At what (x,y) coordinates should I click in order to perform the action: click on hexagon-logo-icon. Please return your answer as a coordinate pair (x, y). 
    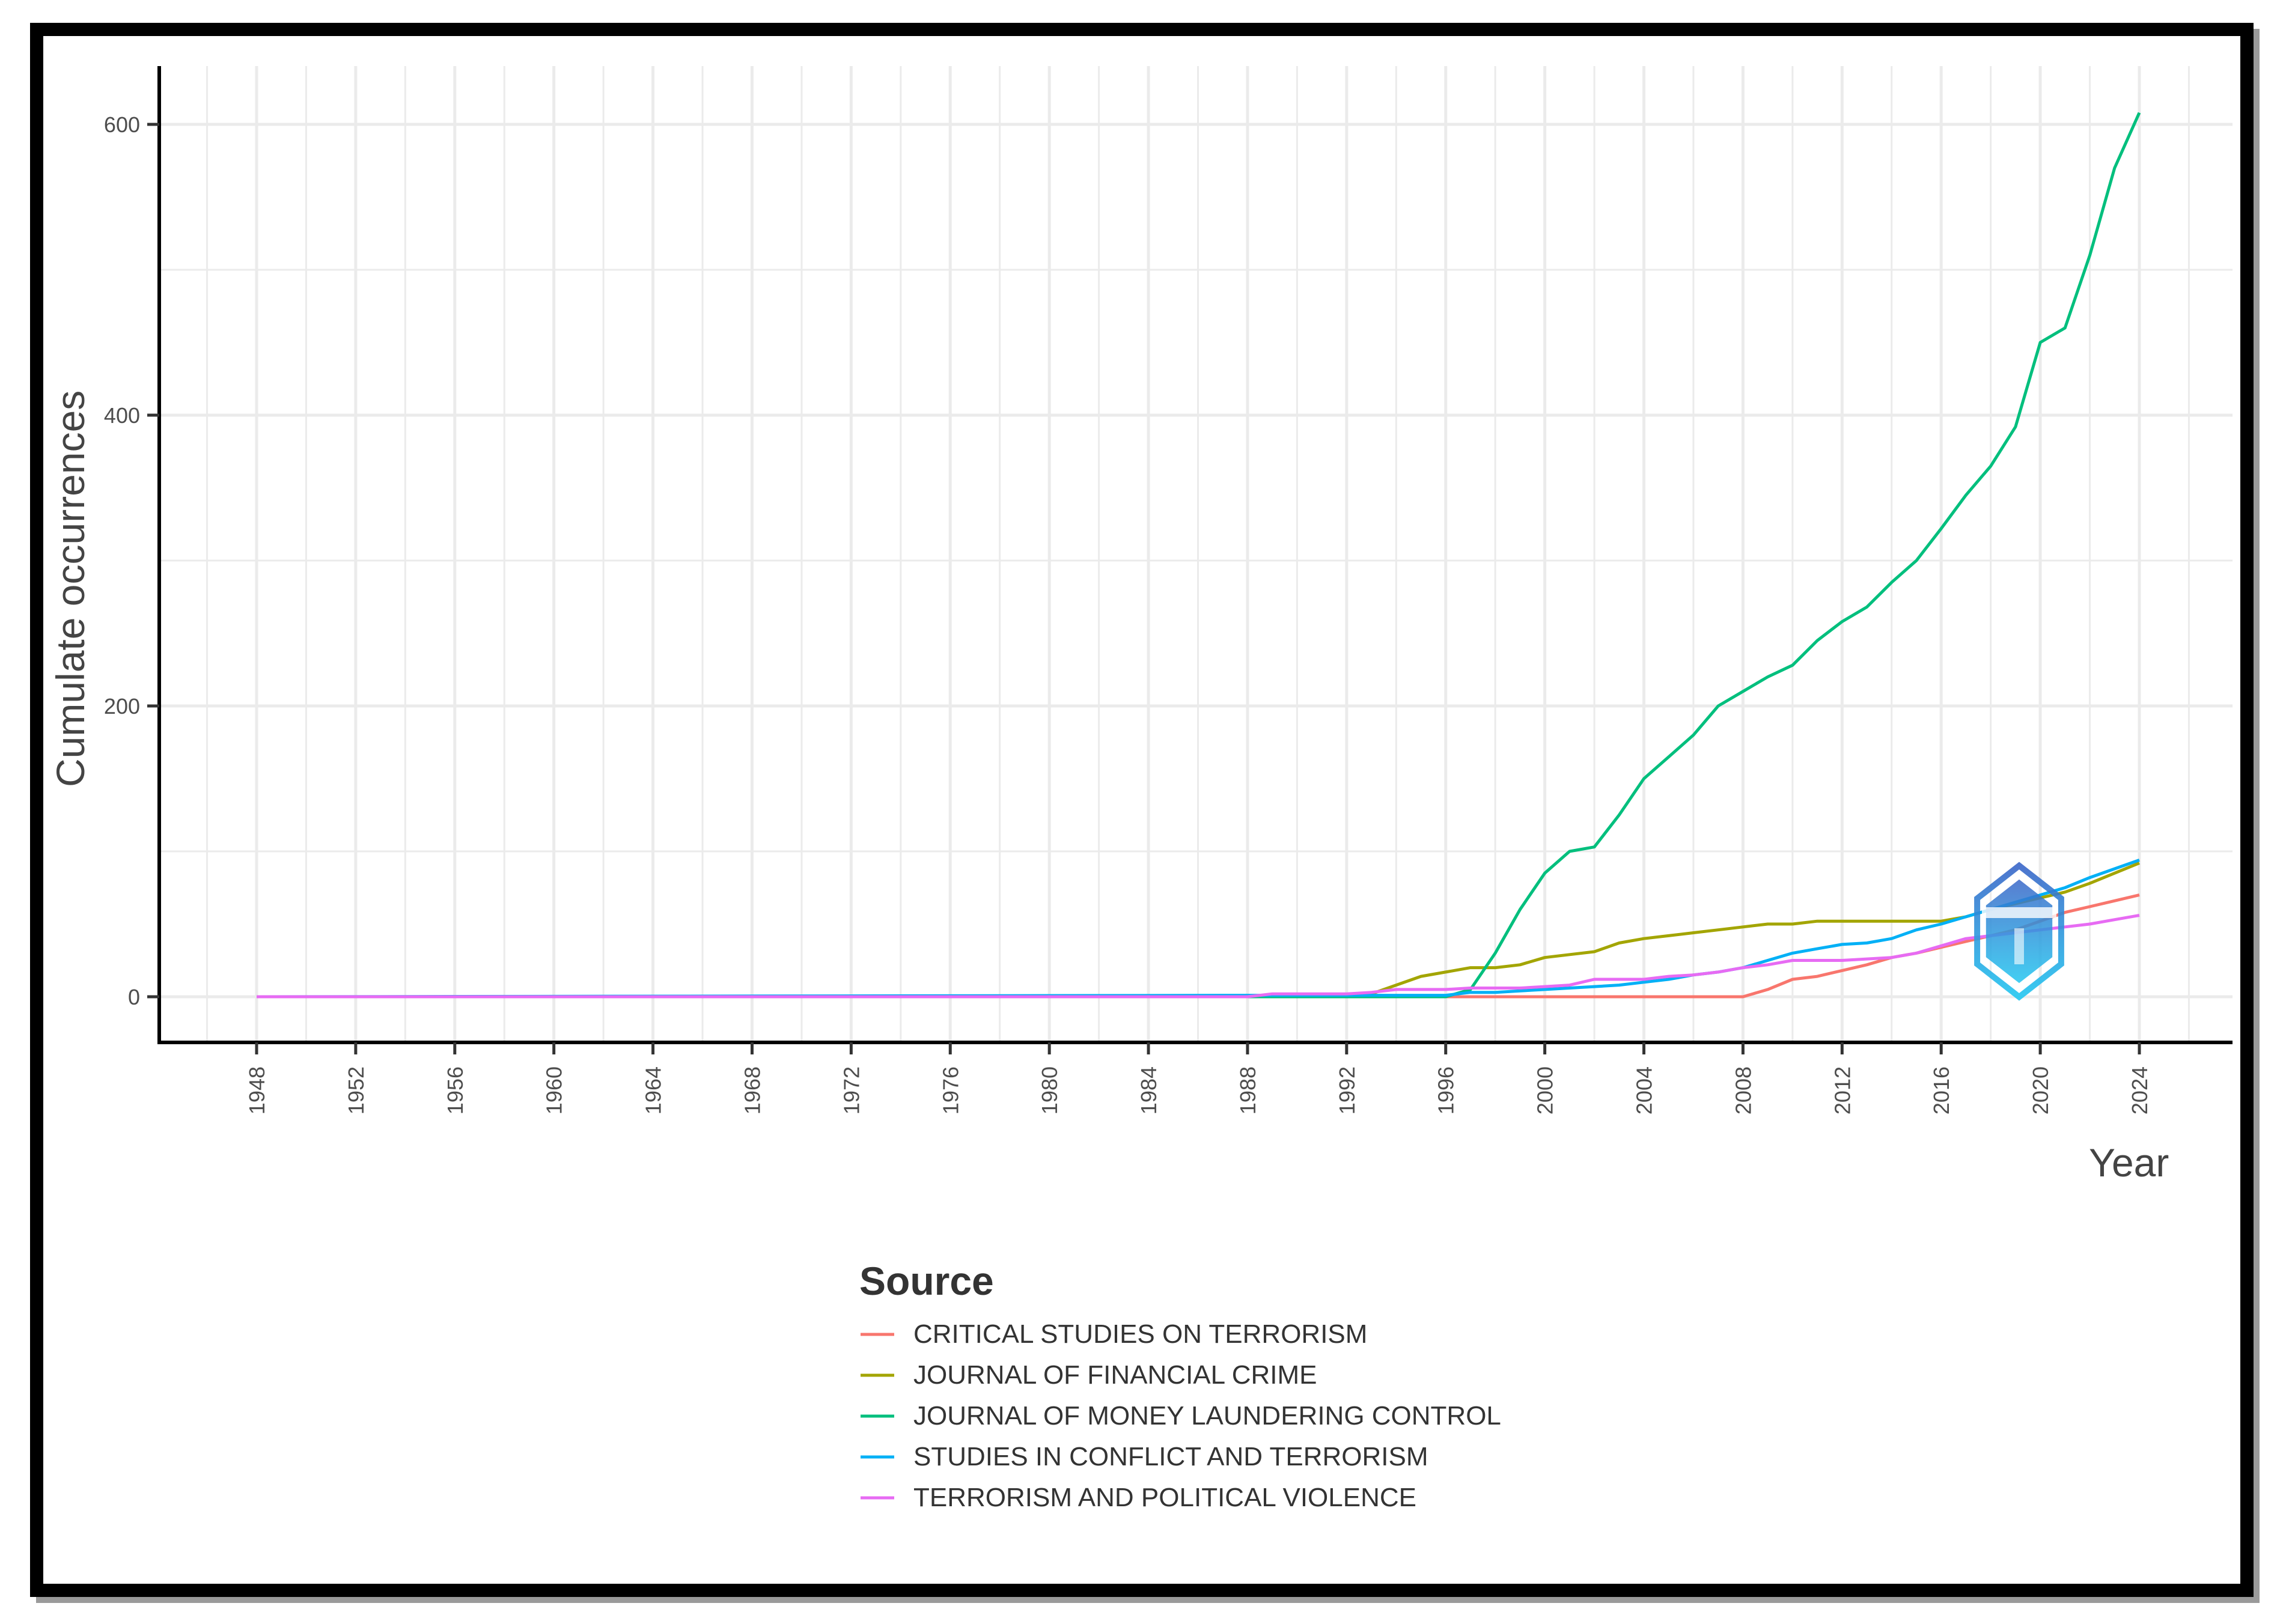
    Looking at the image, I should click on (2019, 931).